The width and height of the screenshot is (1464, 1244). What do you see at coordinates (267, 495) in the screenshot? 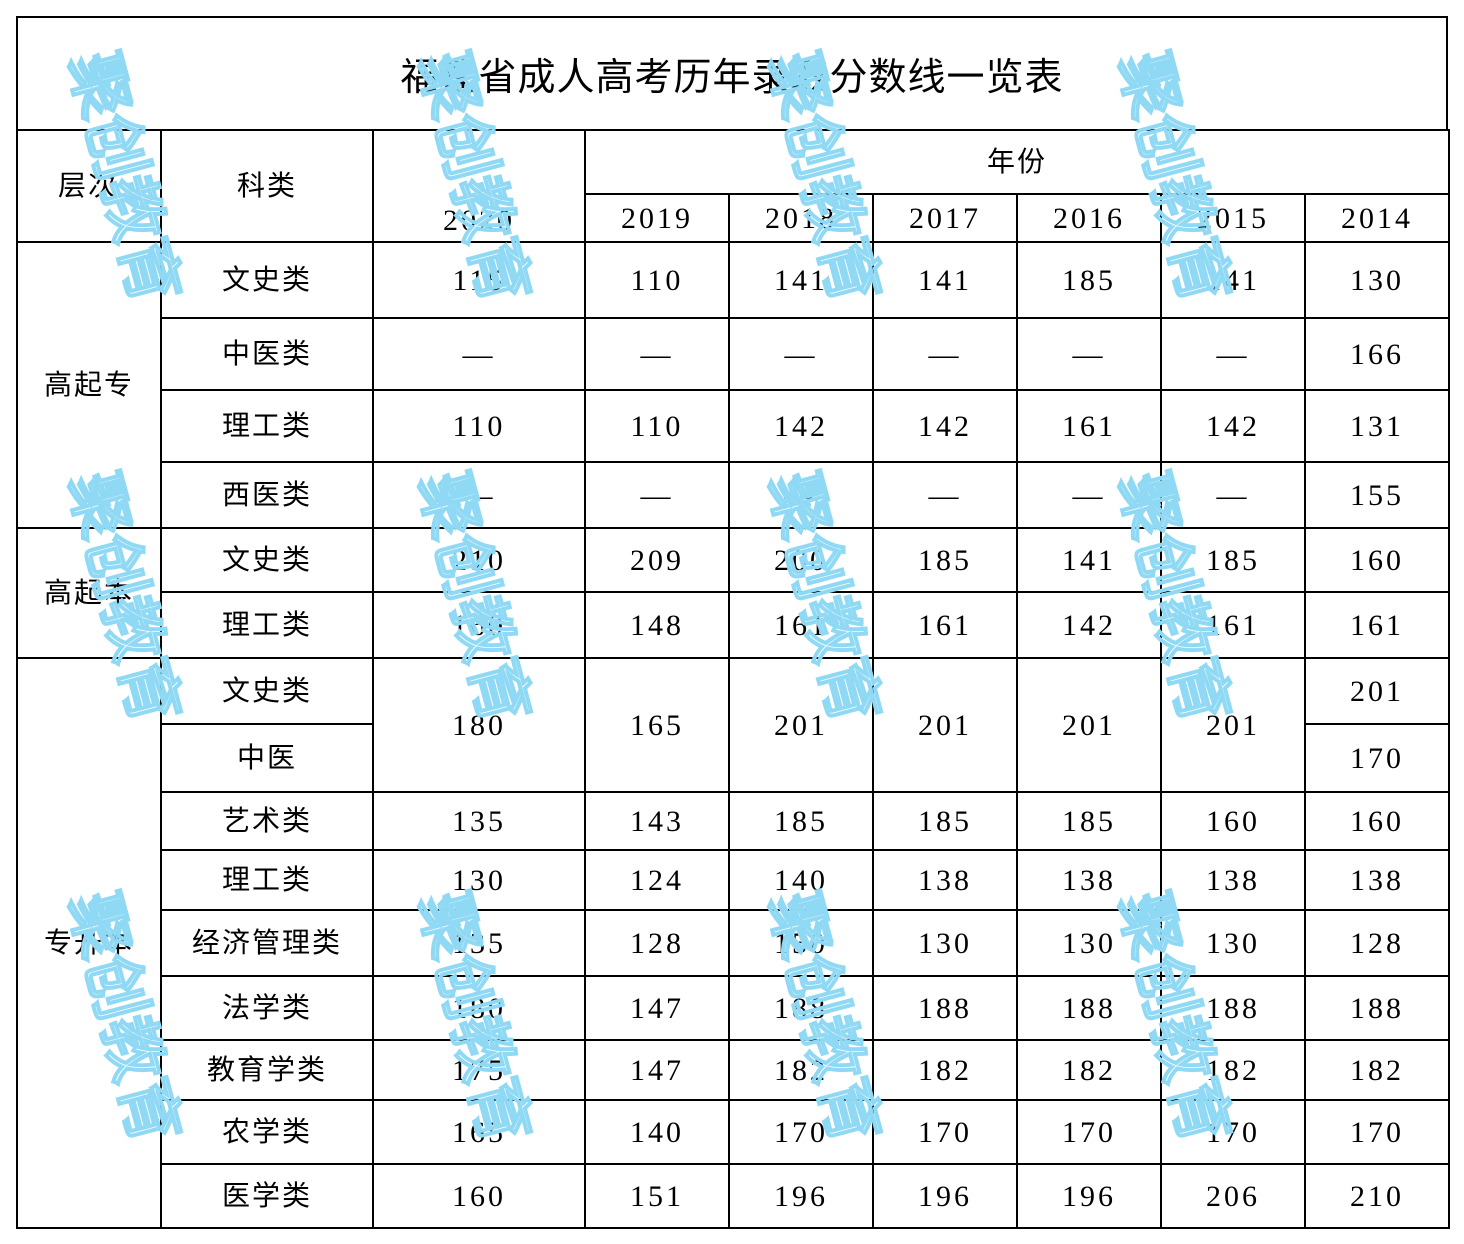
I see `subject-cell: 西医类` at bounding box center [267, 495].